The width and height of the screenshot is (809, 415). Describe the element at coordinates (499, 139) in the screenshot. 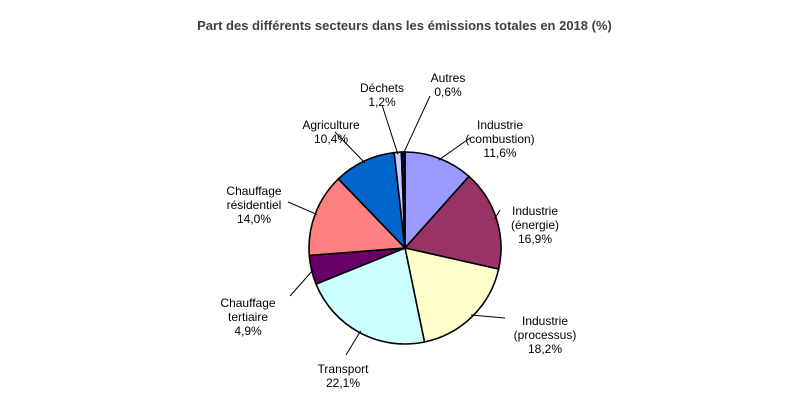

I see `slice-label-1: Industrie (combustion) 11,6%` at that location.